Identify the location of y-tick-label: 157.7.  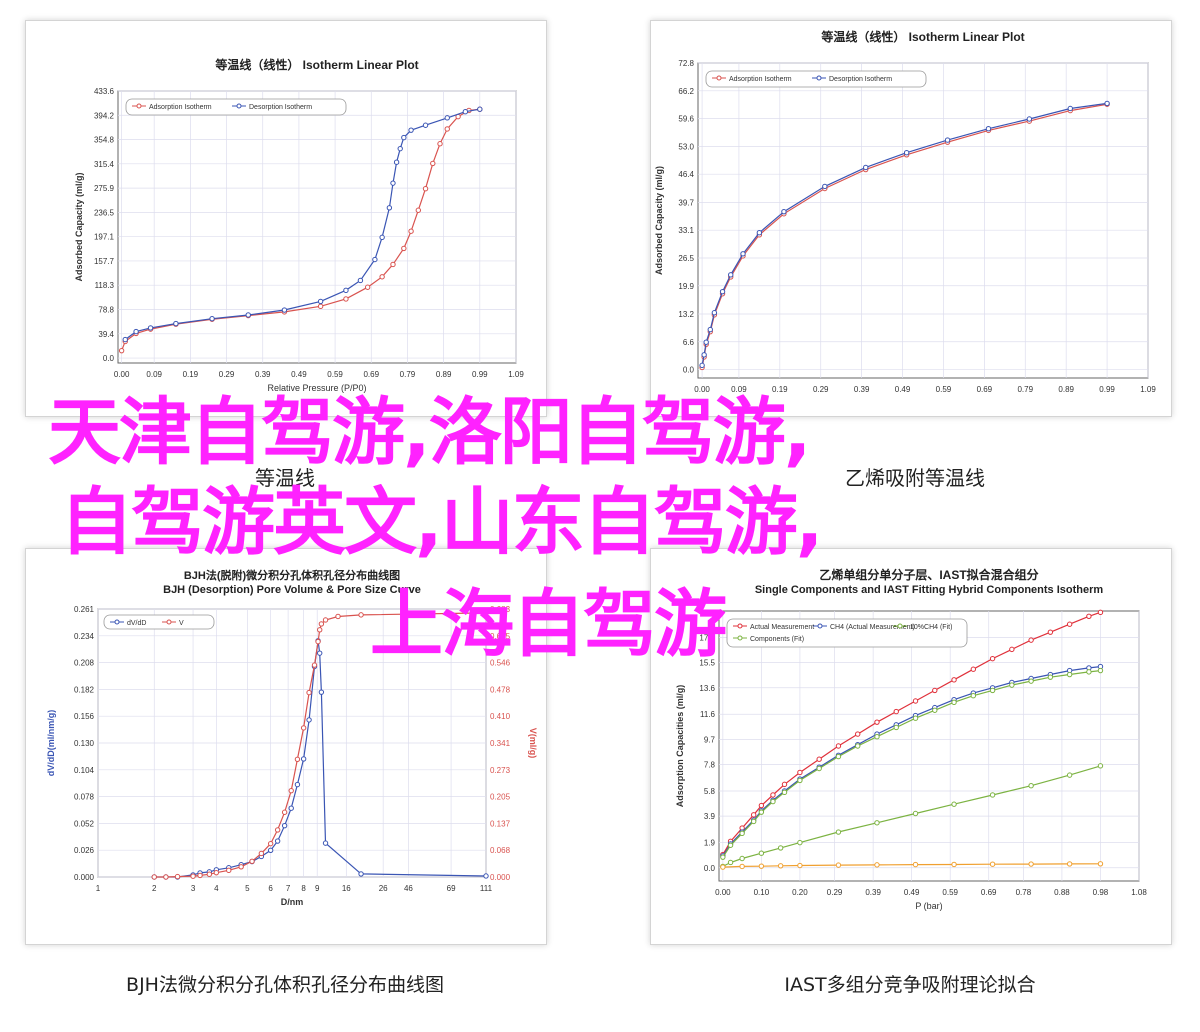
(104, 261).